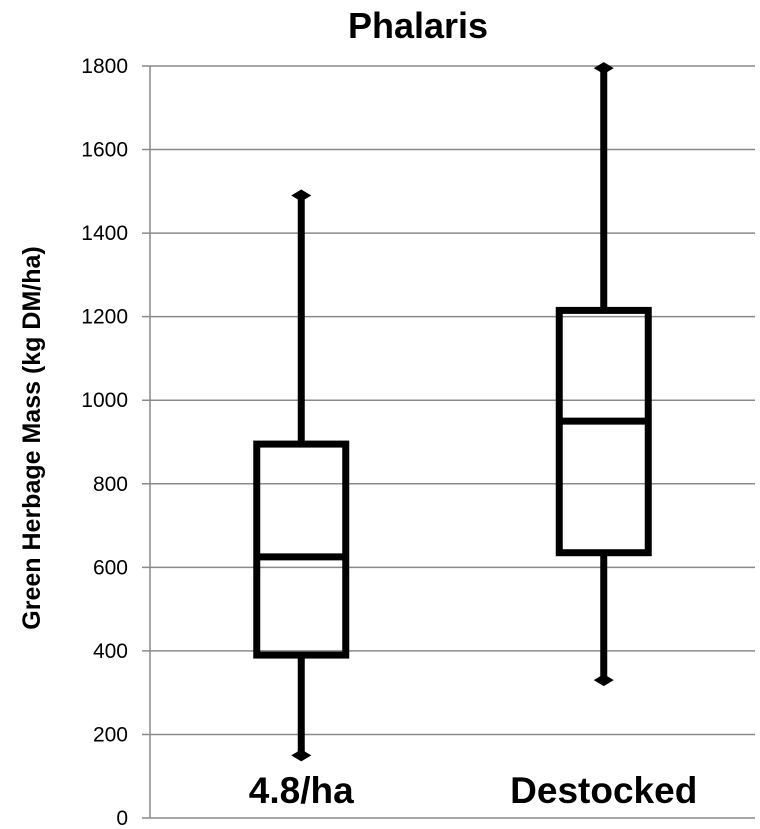  What do you see at coordinates (110, 567) in the screenshot?
I see `y-tick-label: 600` at bounding box center [110, 567].